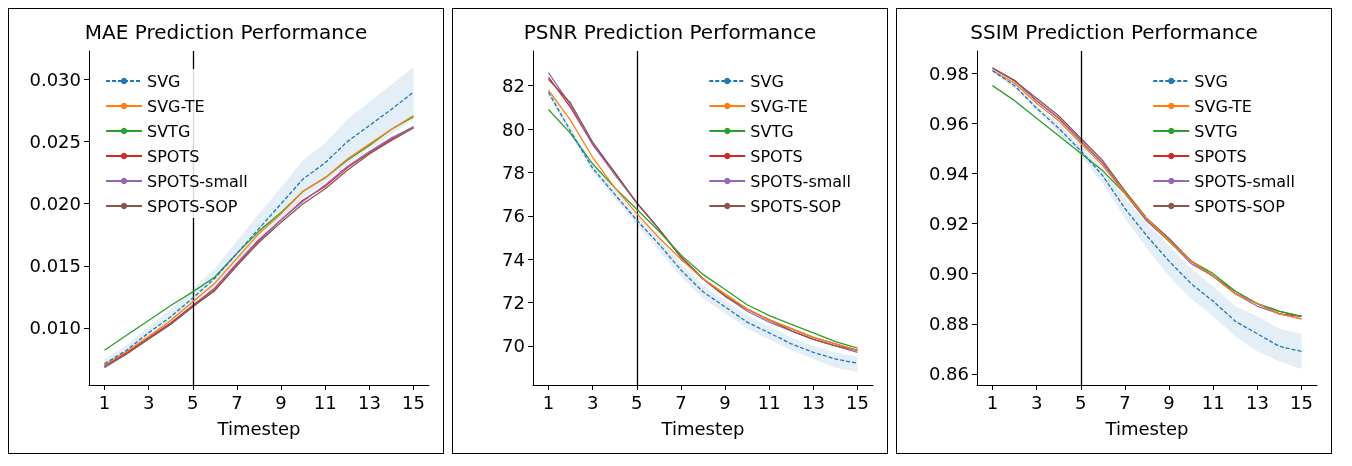 This screenshot has width=1352, height=466. I want to click on y-tick-label: 0.88, so click(948, 324).